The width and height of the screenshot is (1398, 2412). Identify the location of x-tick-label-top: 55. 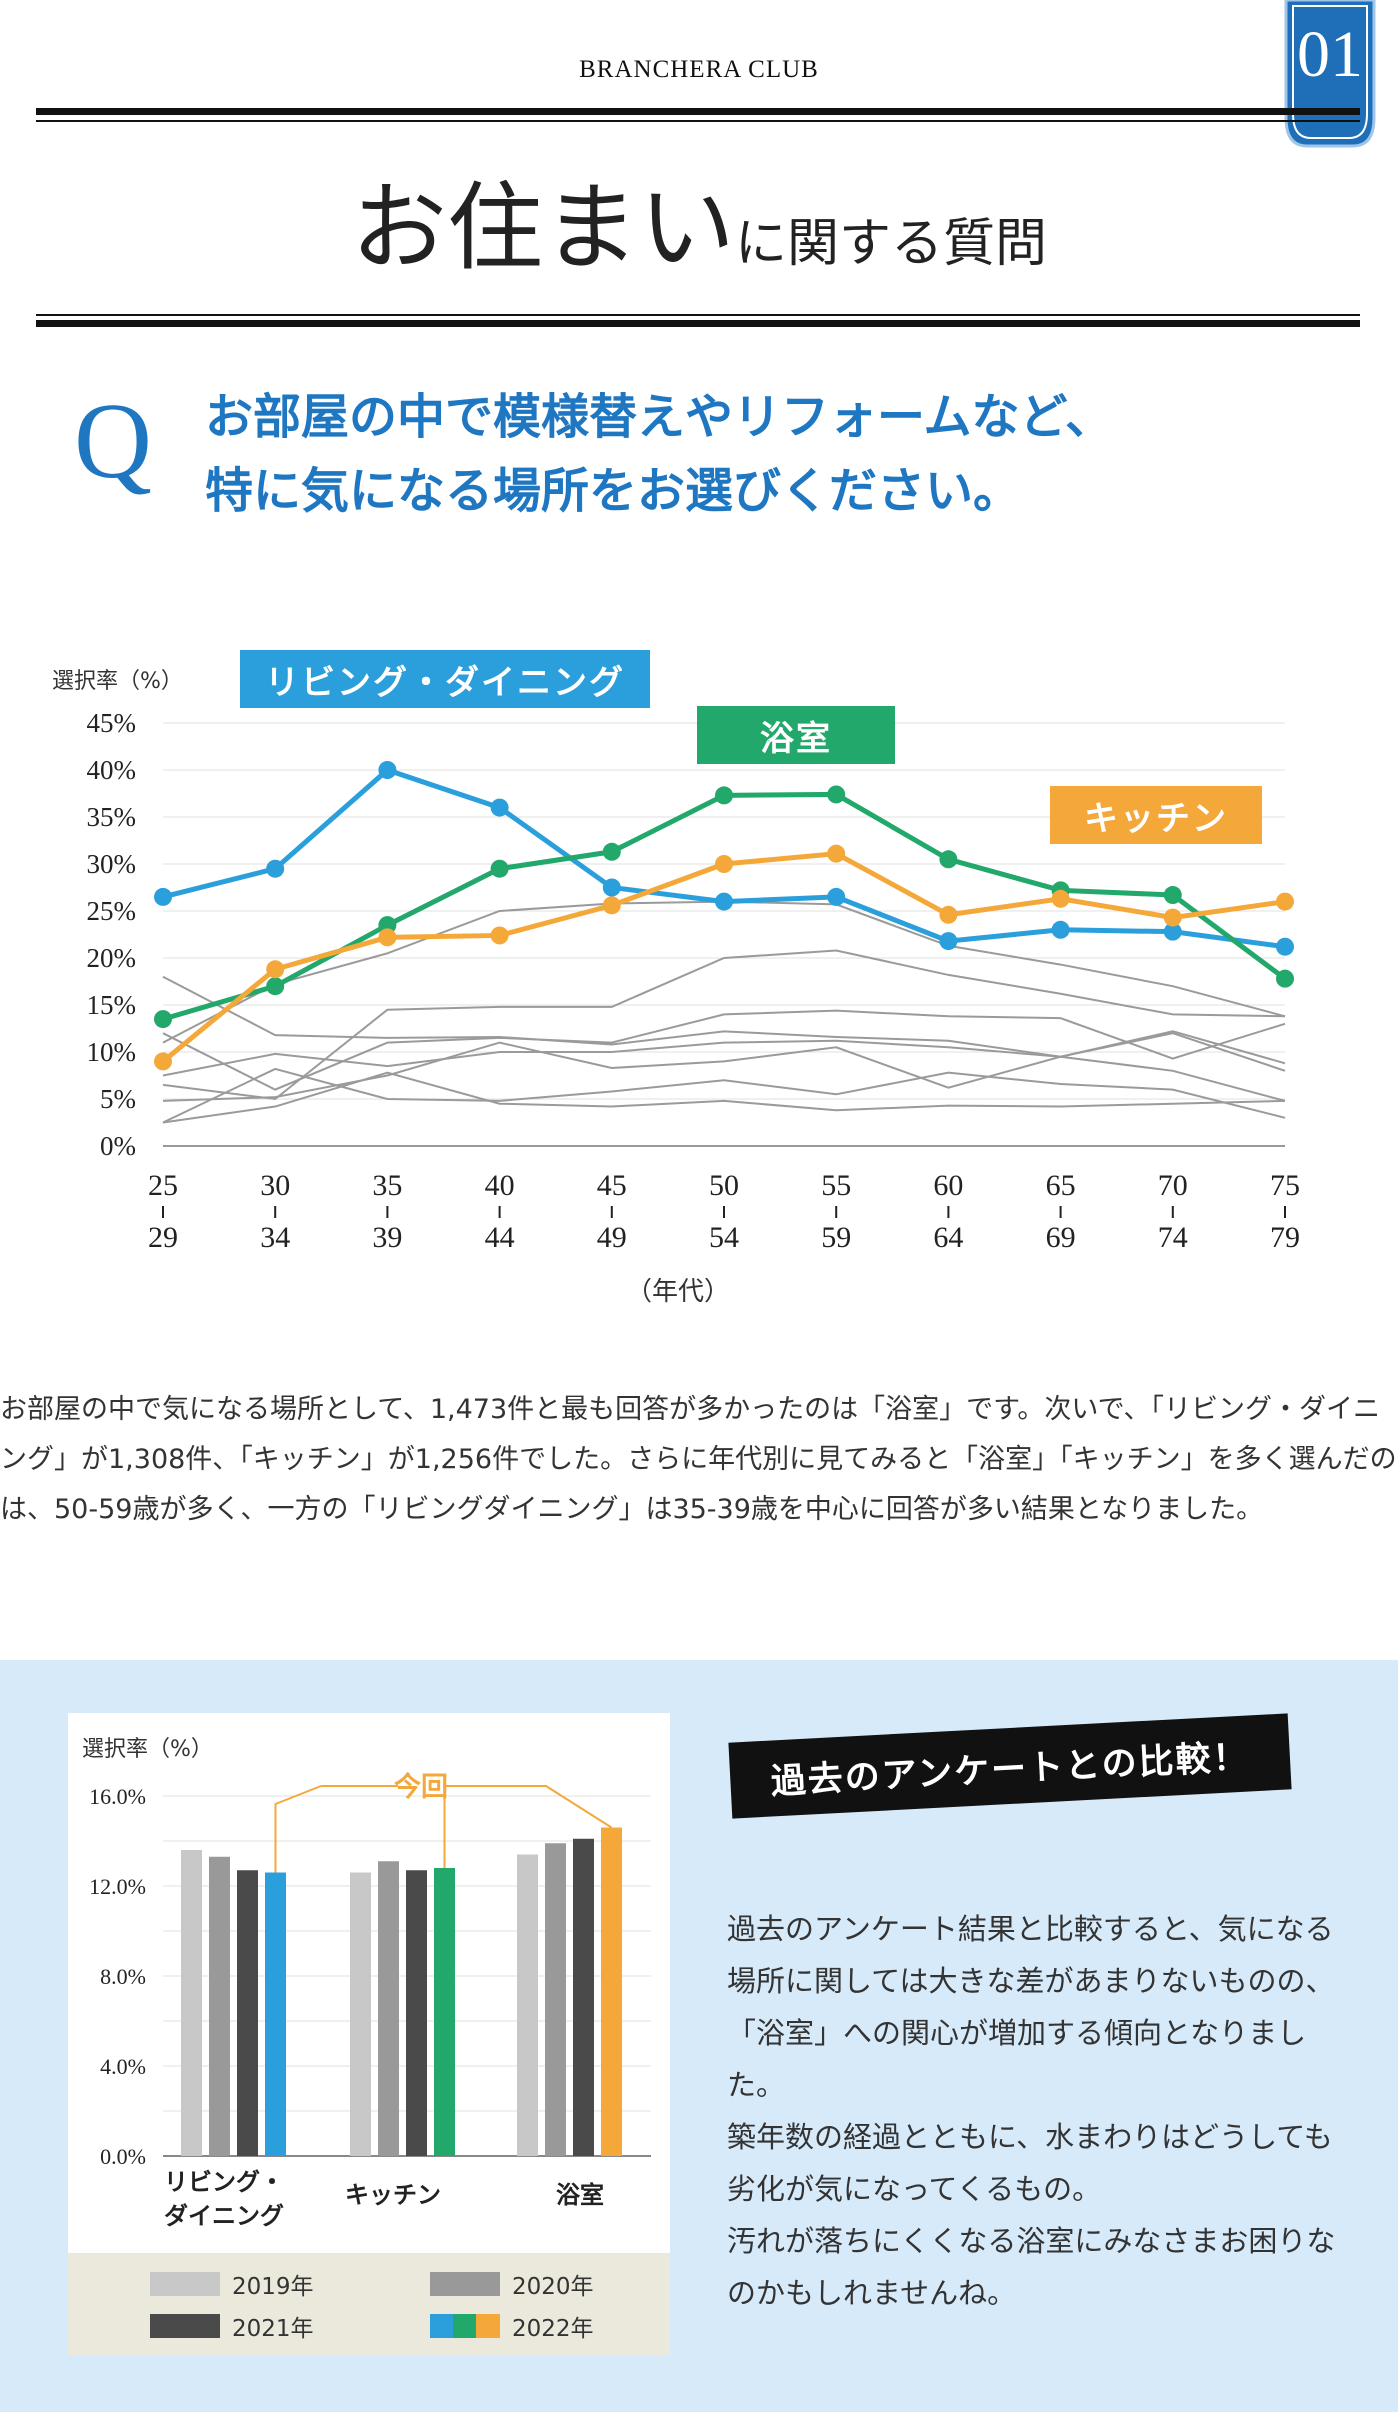
(836, 1185).